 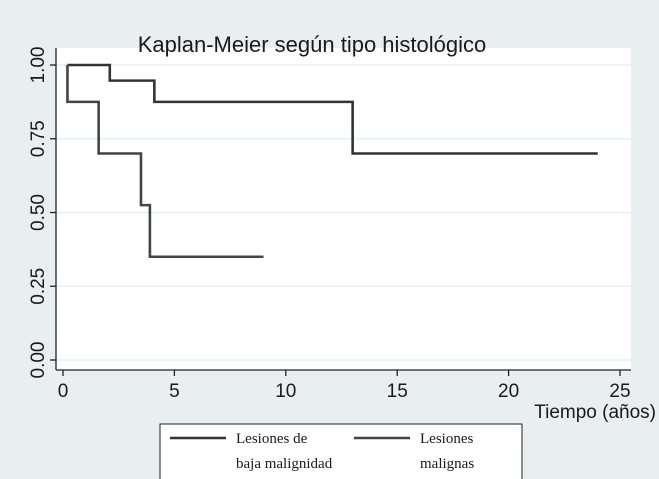 I want to click on x-tick-label: 25, so click(x=619, y=391).